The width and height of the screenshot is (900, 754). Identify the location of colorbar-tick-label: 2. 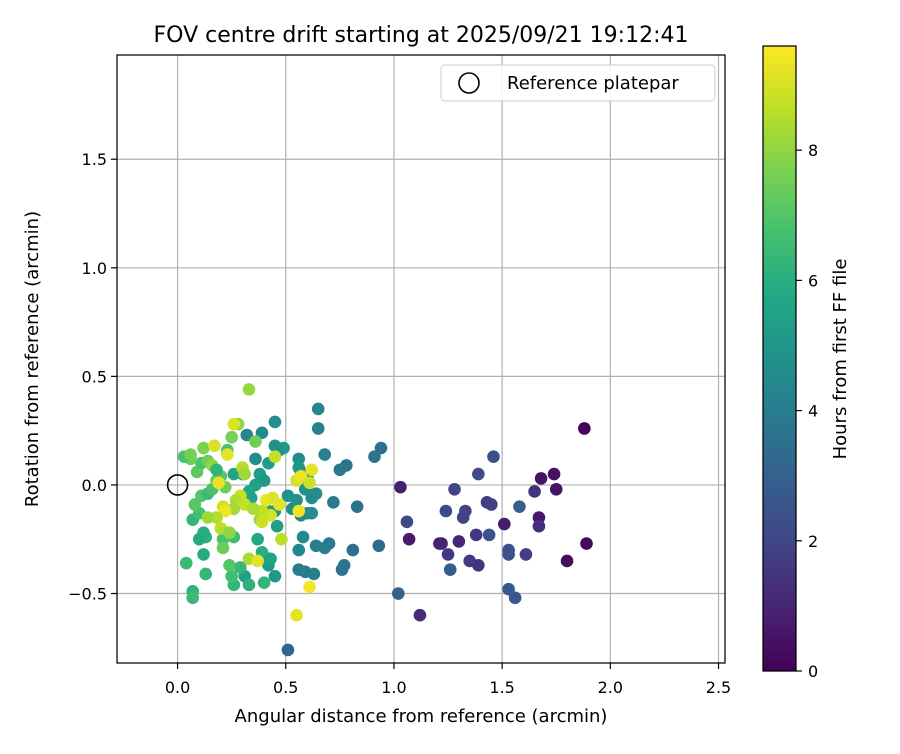
(813, 541).